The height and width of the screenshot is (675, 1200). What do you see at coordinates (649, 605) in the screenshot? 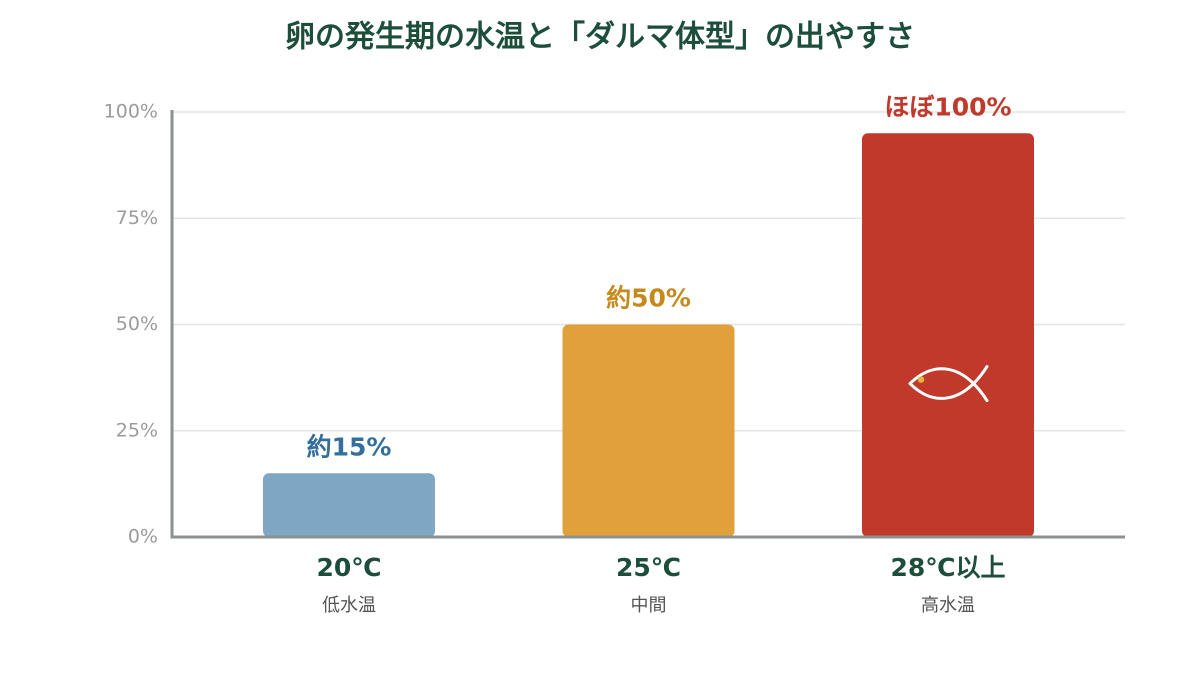
I see `x-tick-sublabel: 中間` at bounding box center [649, 605].